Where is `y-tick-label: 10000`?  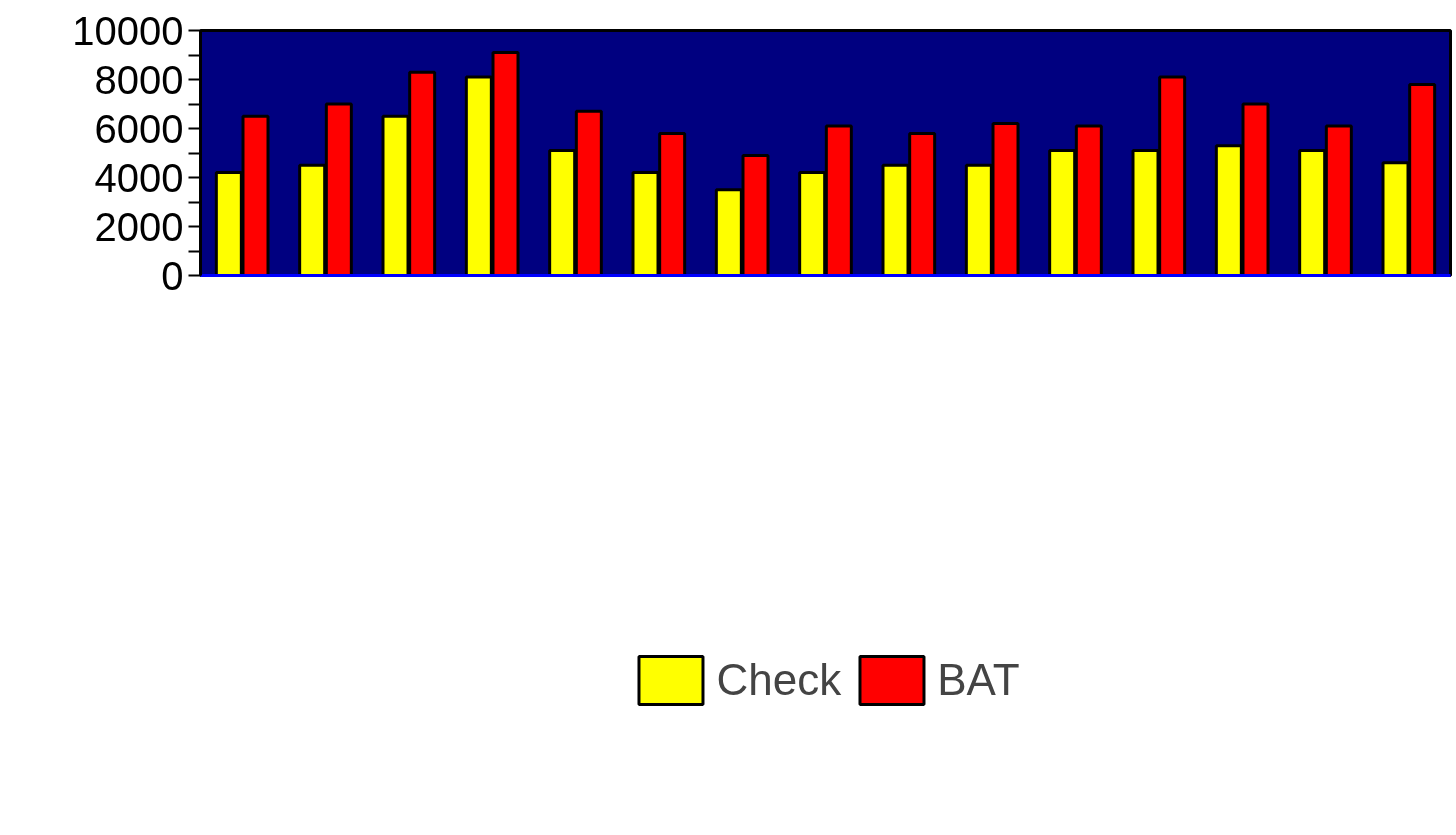 y-tick-label: 10000 is located at coordinates (128, 30).